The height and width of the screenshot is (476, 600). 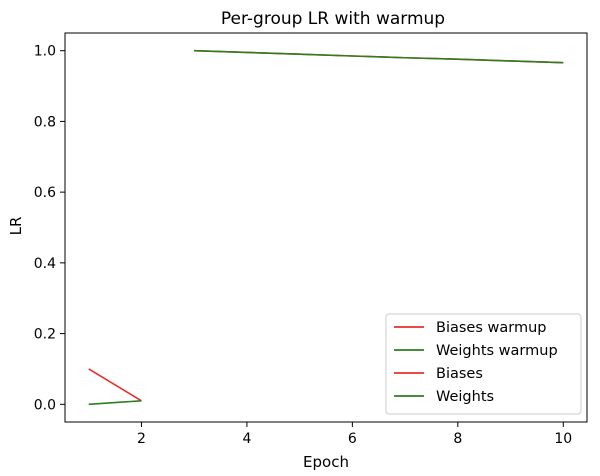 I want to click on legend-label: Weights warmup, so click(x=497, y=351).